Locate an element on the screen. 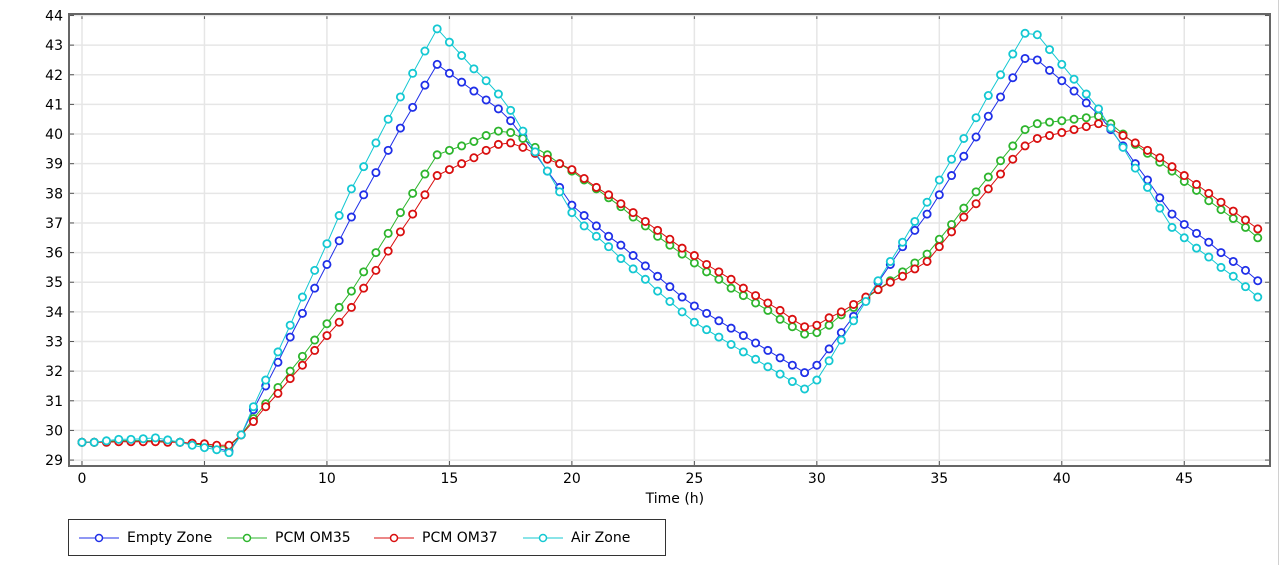 The width and height of the screenshot is (1282, 565). legend-label: PCM OM35 is located at coordinates (313, 537).